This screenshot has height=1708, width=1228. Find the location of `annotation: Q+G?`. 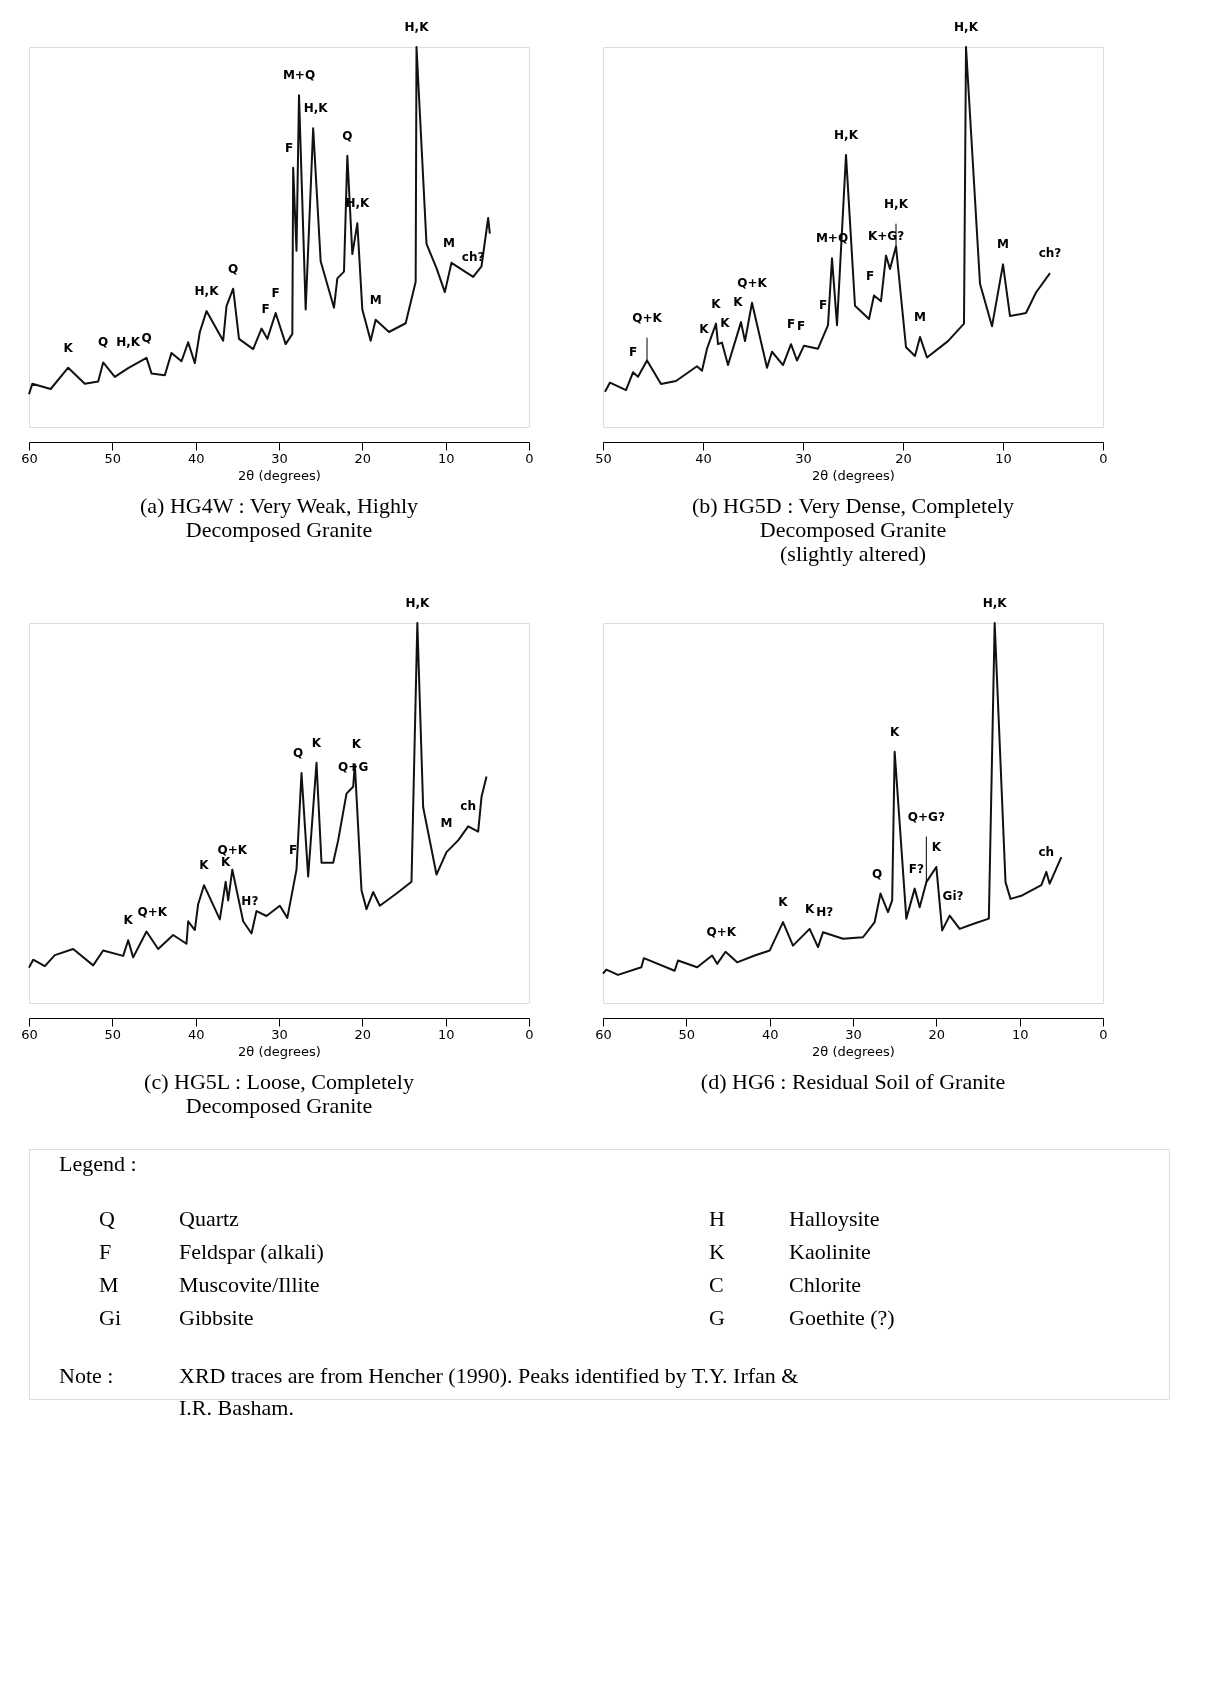

annotation: Q+G? is located at coordinates (926, 816).